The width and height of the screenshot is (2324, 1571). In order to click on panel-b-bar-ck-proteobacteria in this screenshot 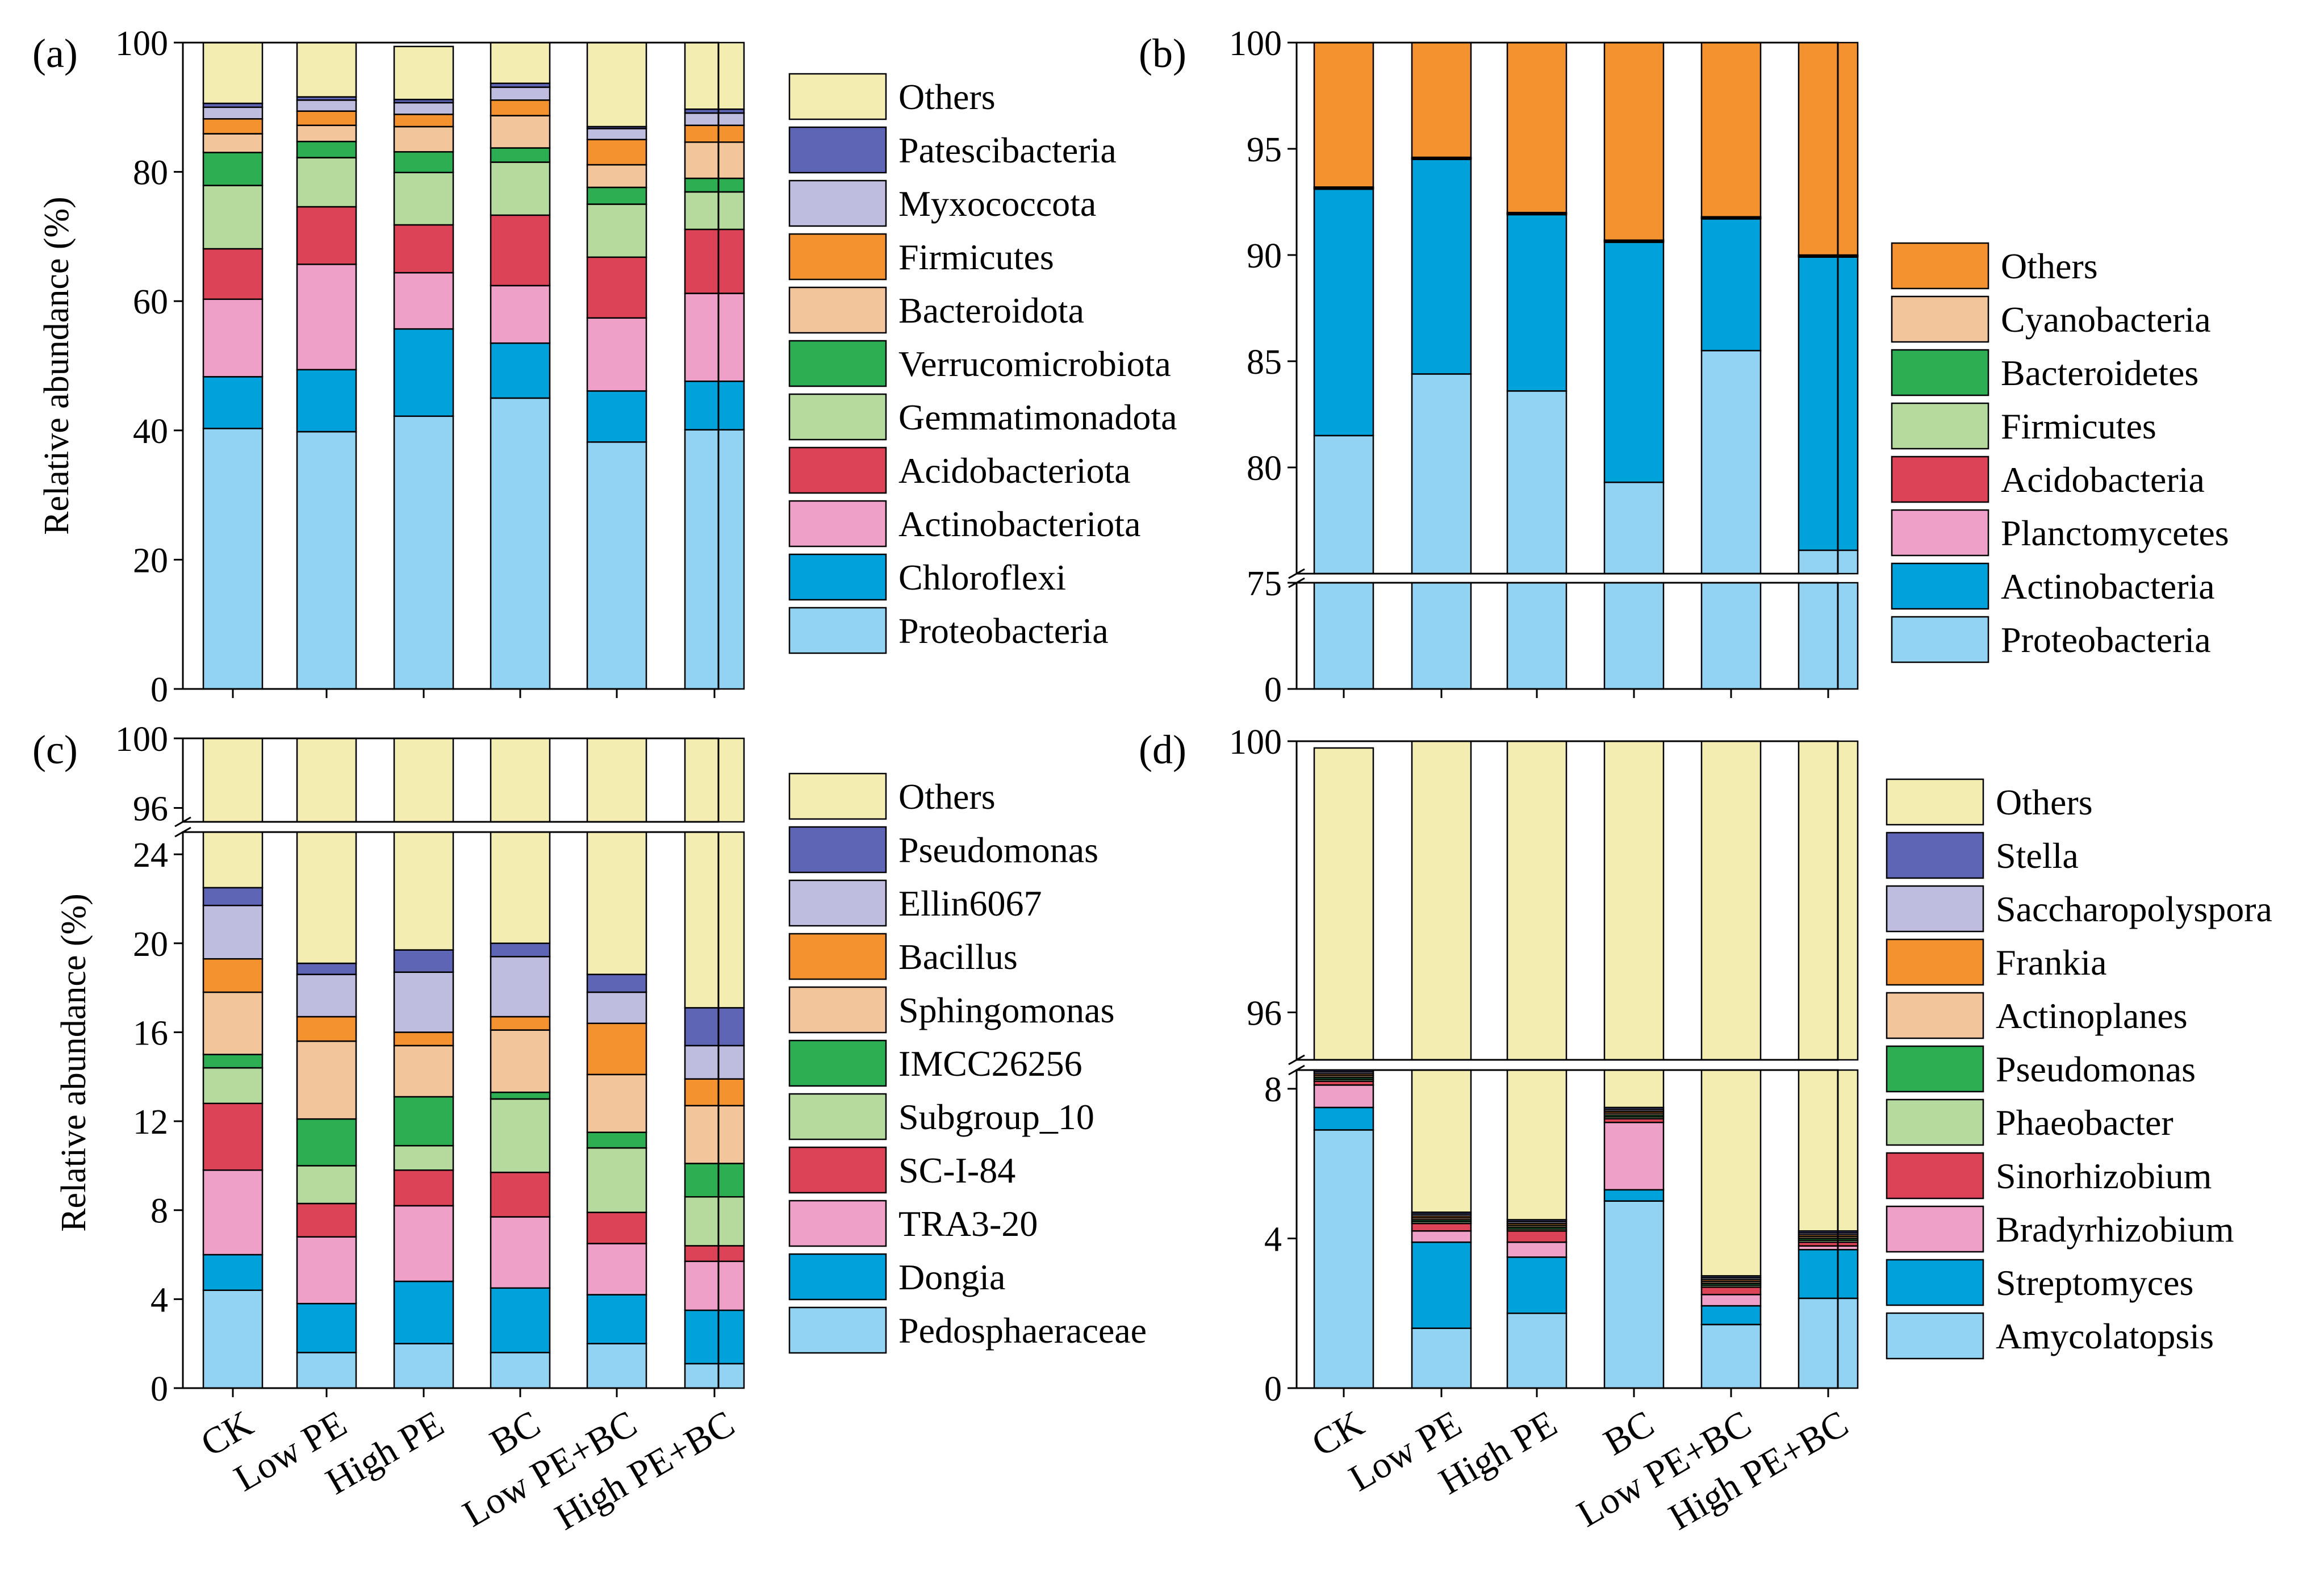, I will do `click(1344, 505)`.